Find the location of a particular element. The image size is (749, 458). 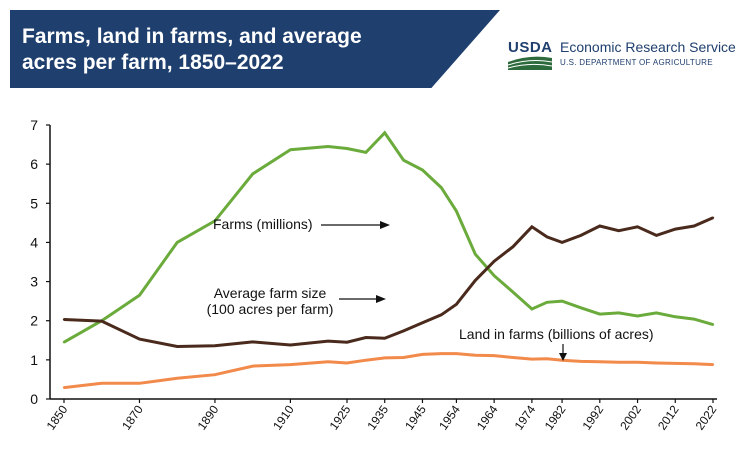

x-tick-label: 1910 is located at coordinates (283, 417).